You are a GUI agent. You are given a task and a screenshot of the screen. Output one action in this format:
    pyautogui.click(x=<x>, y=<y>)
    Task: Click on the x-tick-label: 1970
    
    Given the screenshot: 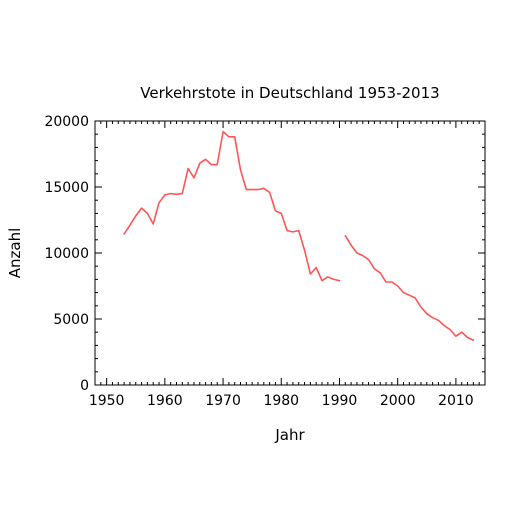 What is the action you would take?
    pyautogui.click(x=223, y=401)
    